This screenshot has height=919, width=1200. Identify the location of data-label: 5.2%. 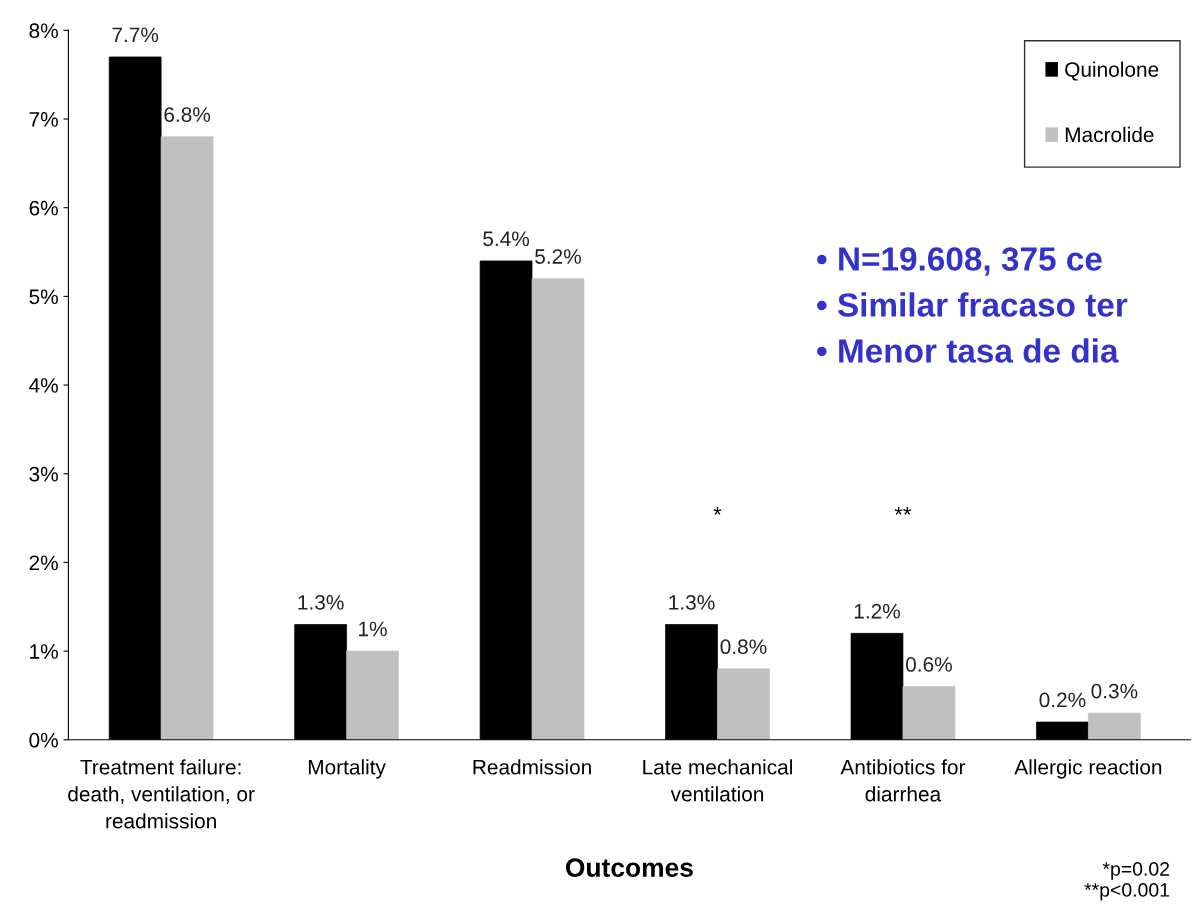
(558, 256).